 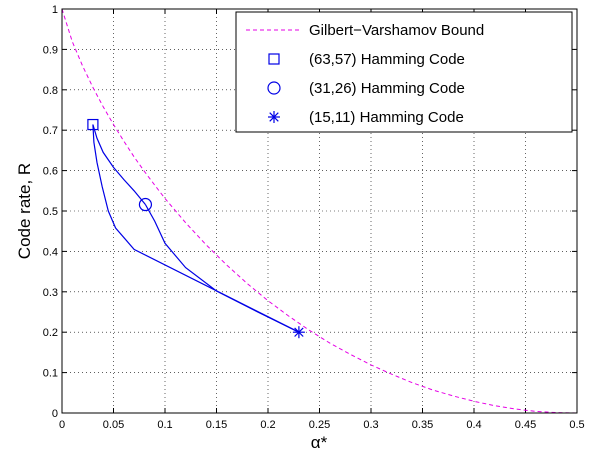 I want to click on legend-swatch-square, so click(x=274, y=59).